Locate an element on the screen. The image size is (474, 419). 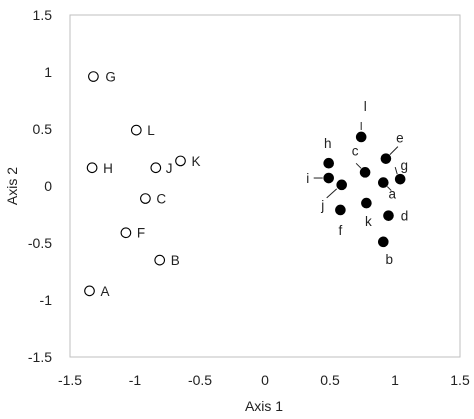
x-tick-labels: -1.5 -1 -0.5 0 0.5 1 1.5 is located at coordinates (264, 380).